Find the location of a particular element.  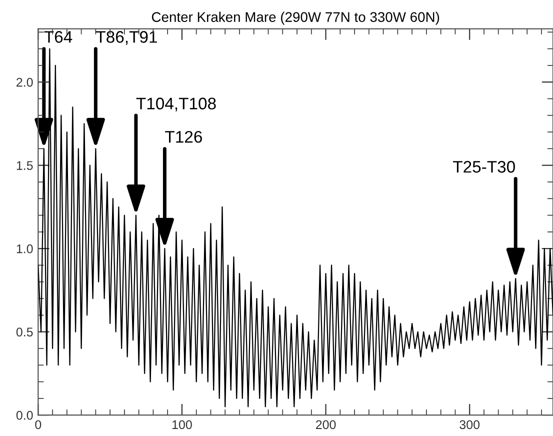

annotation: T86,T91 is located at coordinates (126, 38).